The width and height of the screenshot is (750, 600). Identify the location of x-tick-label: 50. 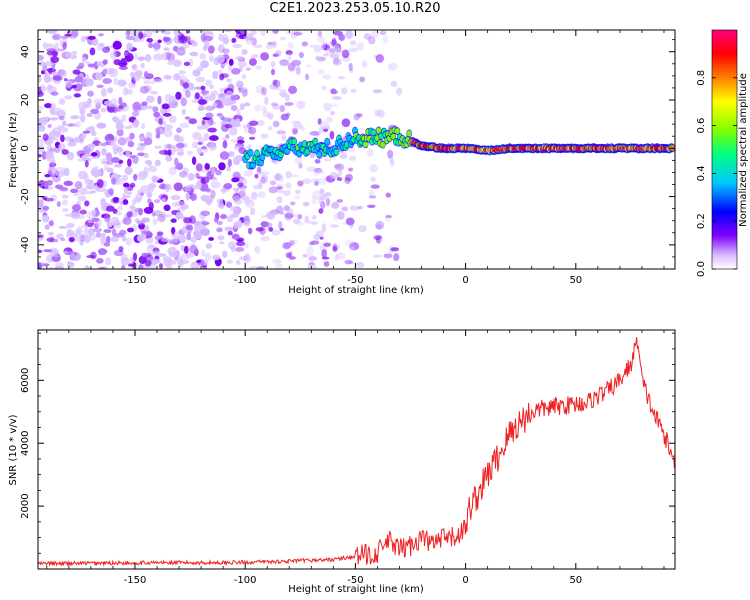
(575, 580).